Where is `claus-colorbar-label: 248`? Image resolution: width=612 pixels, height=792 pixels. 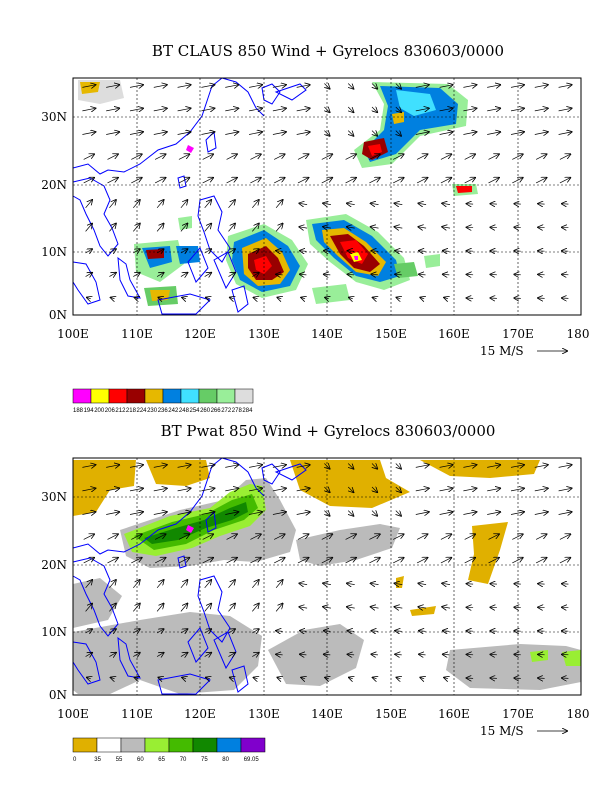 claus-colorbar-label: 248 is located at coordinates (184, 411).